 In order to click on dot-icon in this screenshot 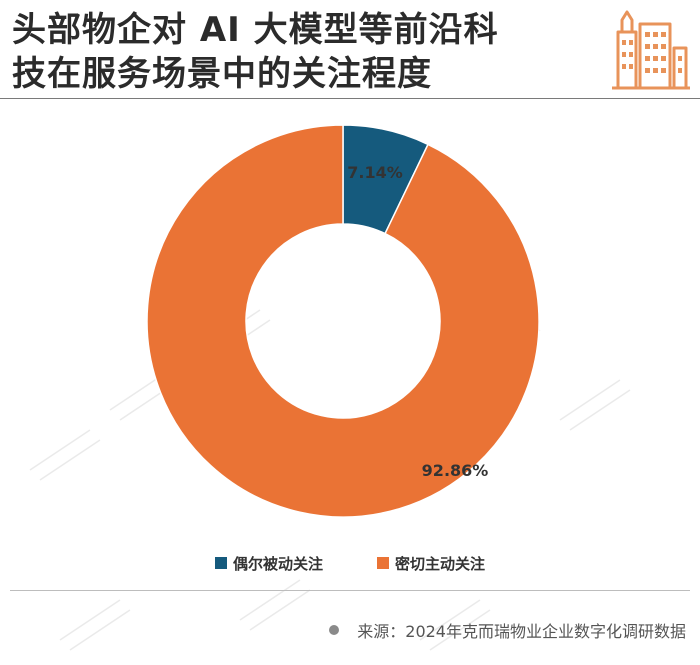, I will do `click(334, 630)`.